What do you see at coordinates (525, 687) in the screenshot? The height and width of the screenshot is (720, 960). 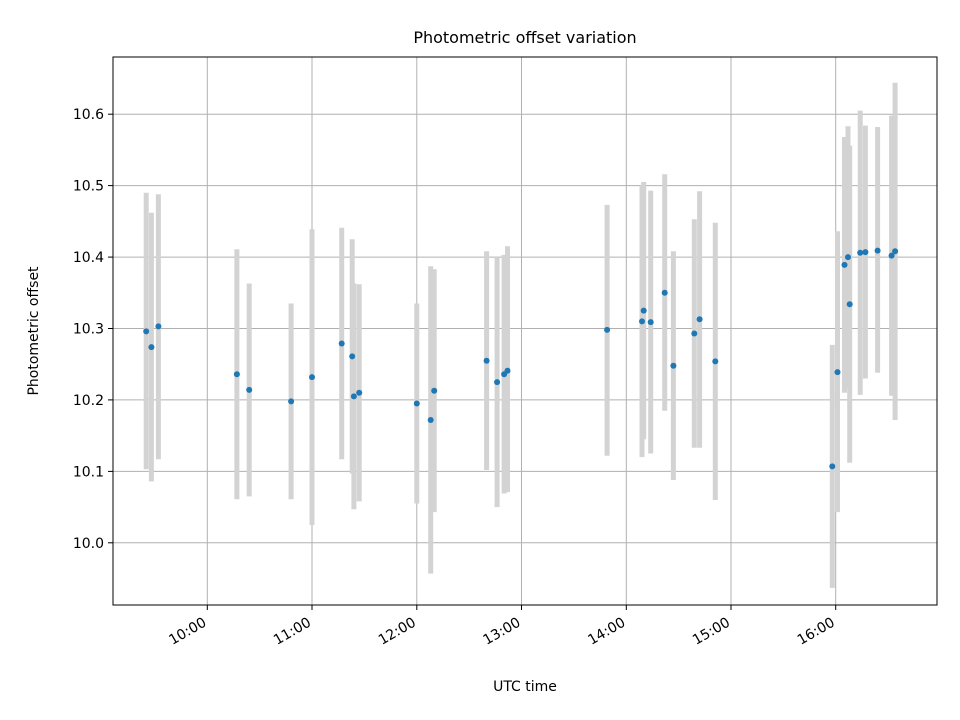 I see `x-axis-label: UTC time` at bounding box center [525, 687].